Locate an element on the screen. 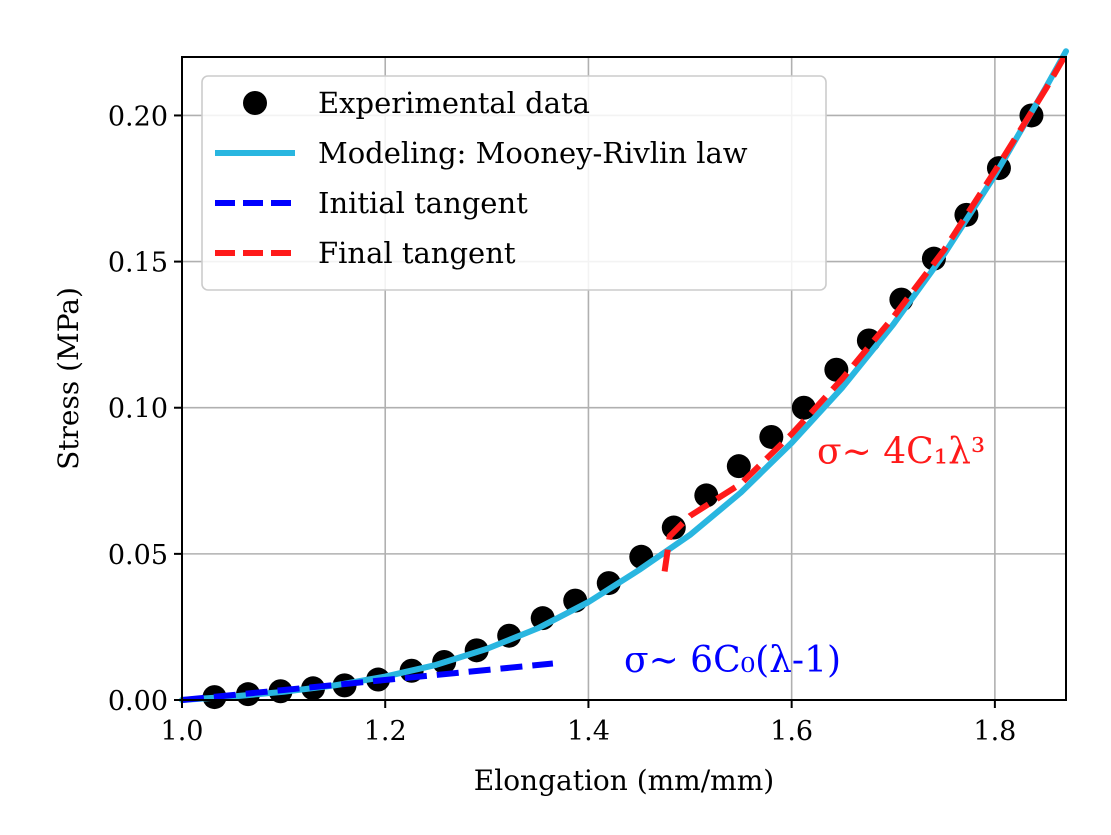 This screenshot has width=1111, height=835. annotation-text: σ~ 6C₀(λ-1) is located at coordinates (732, 660).